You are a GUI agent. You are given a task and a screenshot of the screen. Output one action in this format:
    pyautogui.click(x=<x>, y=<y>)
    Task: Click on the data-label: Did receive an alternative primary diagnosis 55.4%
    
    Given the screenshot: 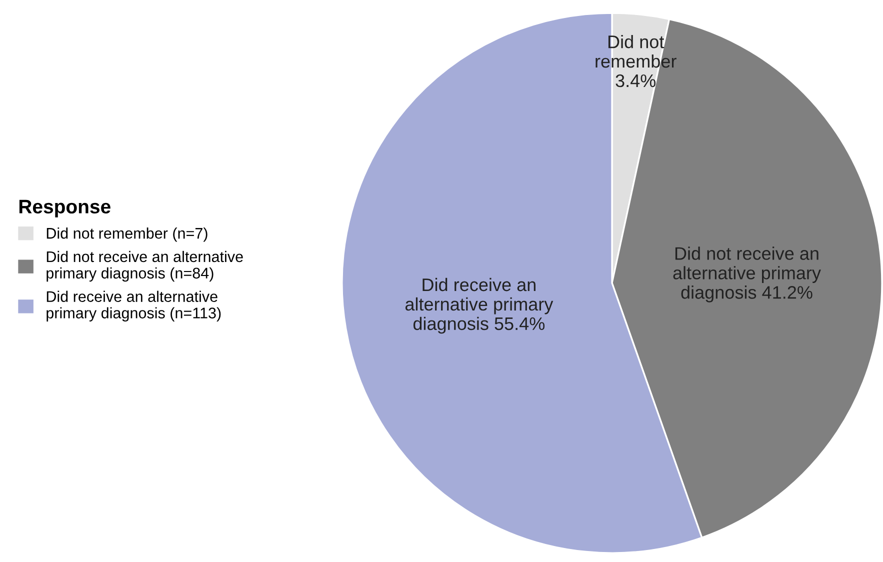 What is the action you would take?
    pyautogui.click(x=479, y=306)
    